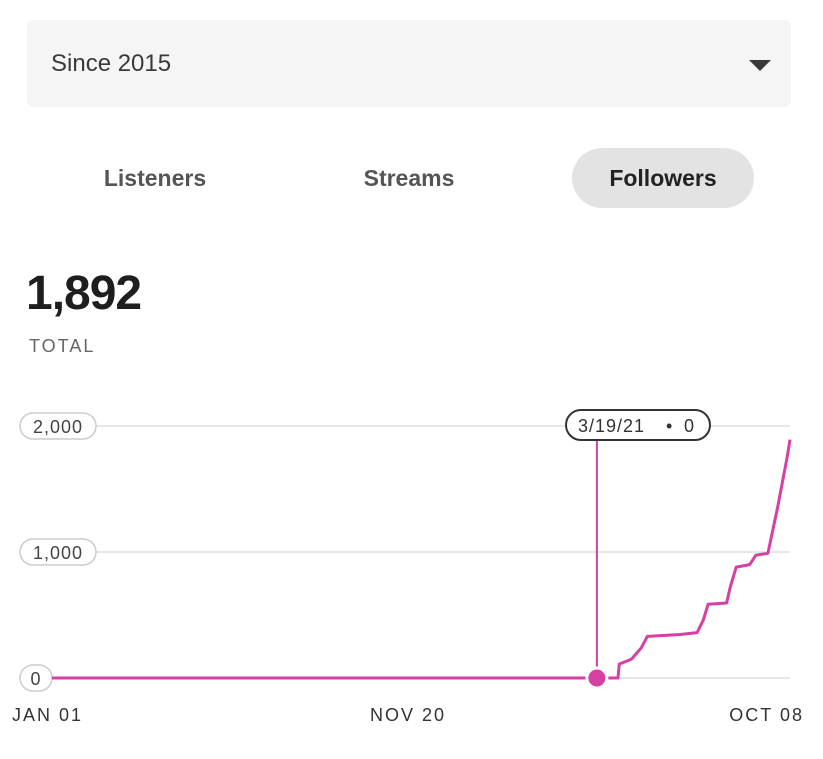  I want to click on tooltip-date: 3/19/21, so click(611, 426).